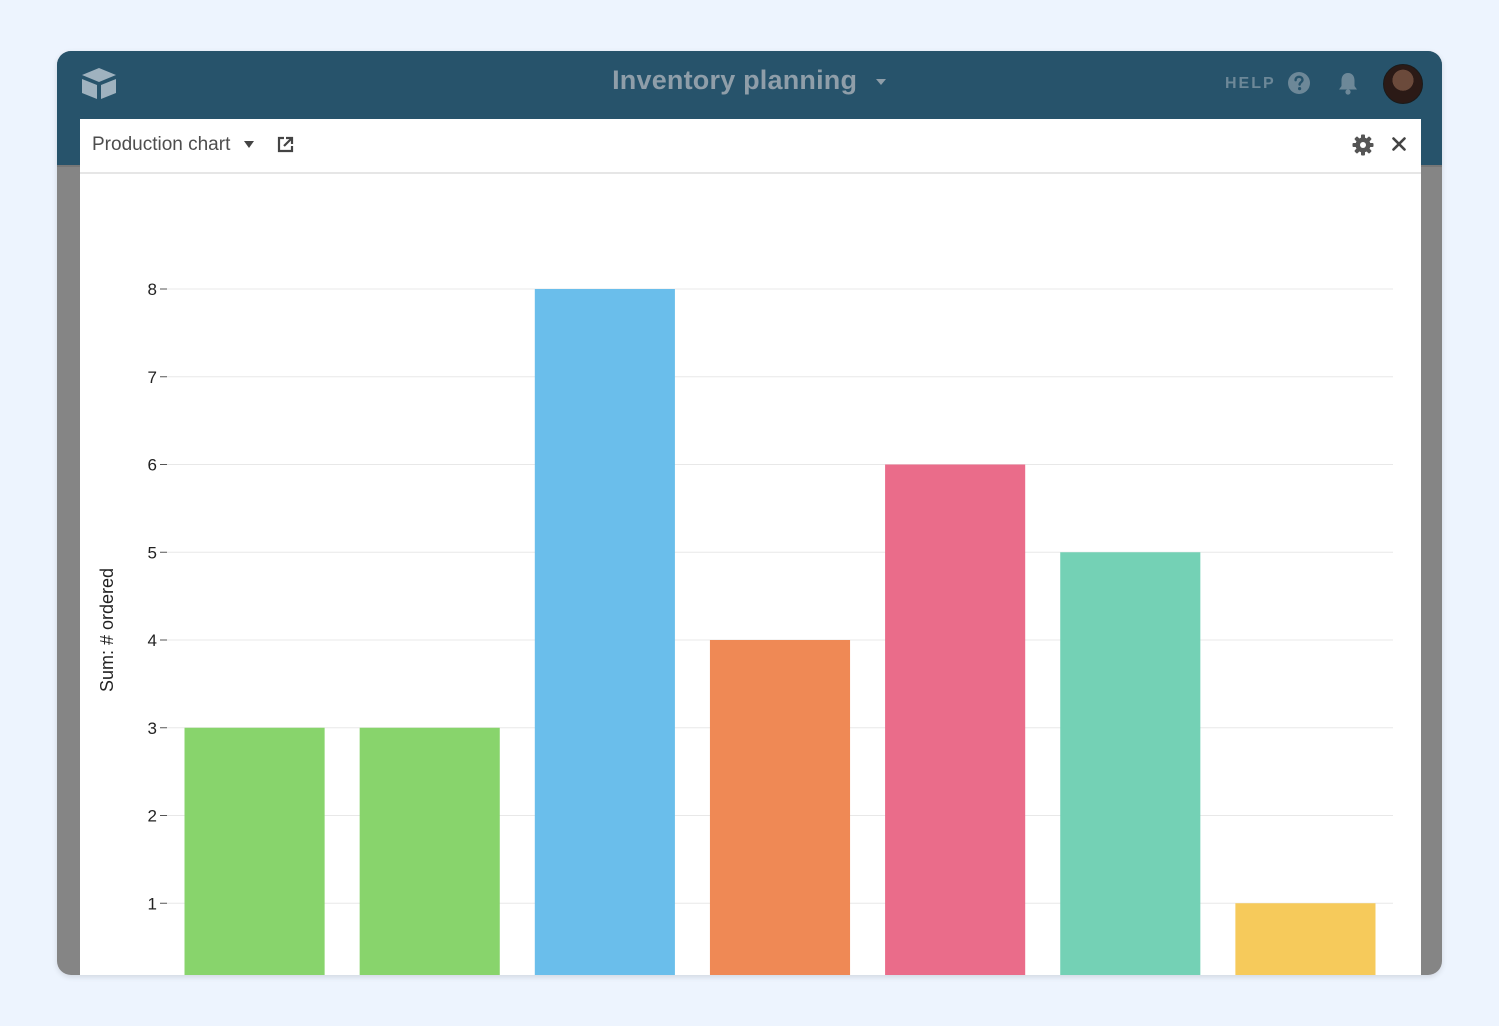 This screenshot has height=1026, width=1499. What do you see at coordinates (1403, 84) in the screenshot?
I see `avatar` at bounding box center [1403, 84].